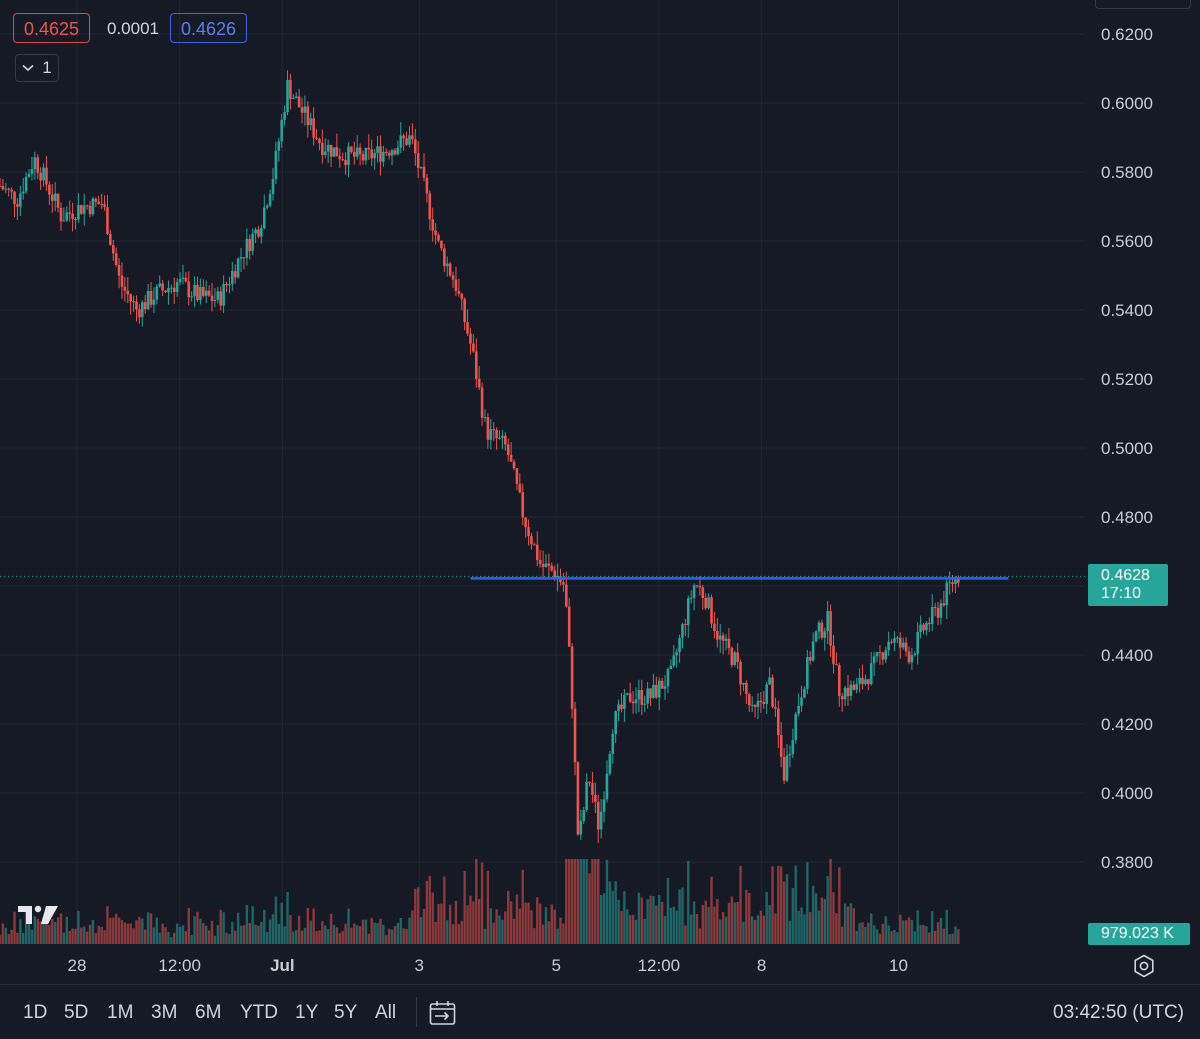  What do you see at coordinates (1121, 593) in the screenshot?
I see `bar-countdown: 17:10` at bounding box center [1121, 593].